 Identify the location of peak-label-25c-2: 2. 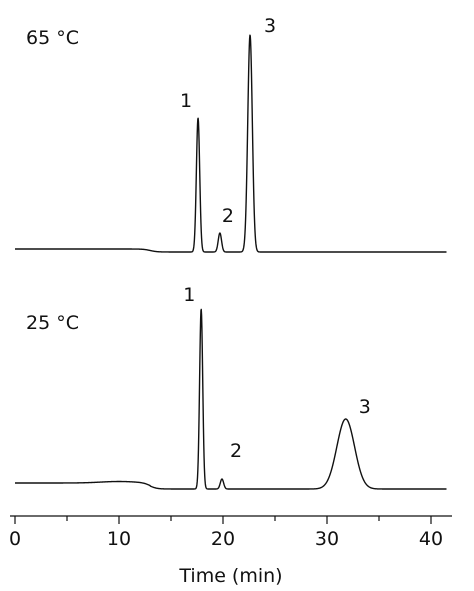
(236, 451).